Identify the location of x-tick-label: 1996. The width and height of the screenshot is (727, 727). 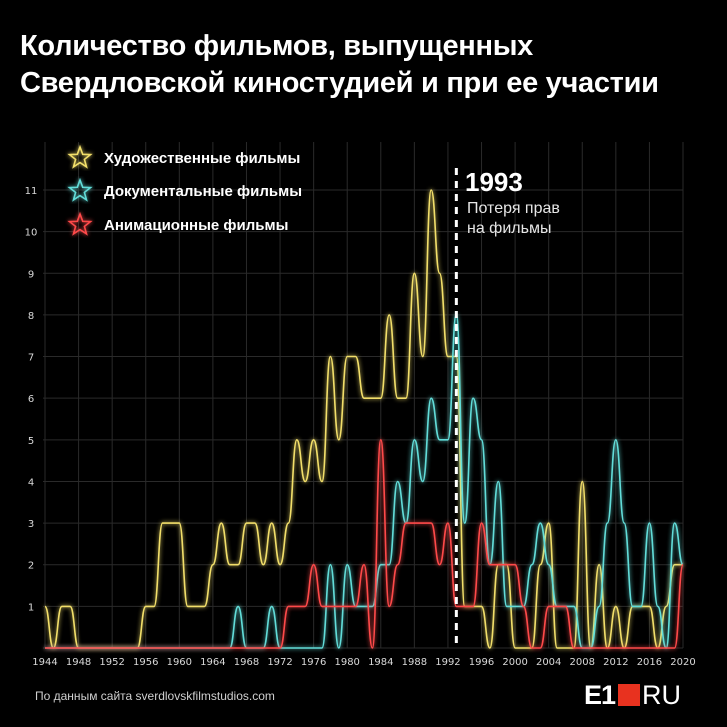
(481, 662).